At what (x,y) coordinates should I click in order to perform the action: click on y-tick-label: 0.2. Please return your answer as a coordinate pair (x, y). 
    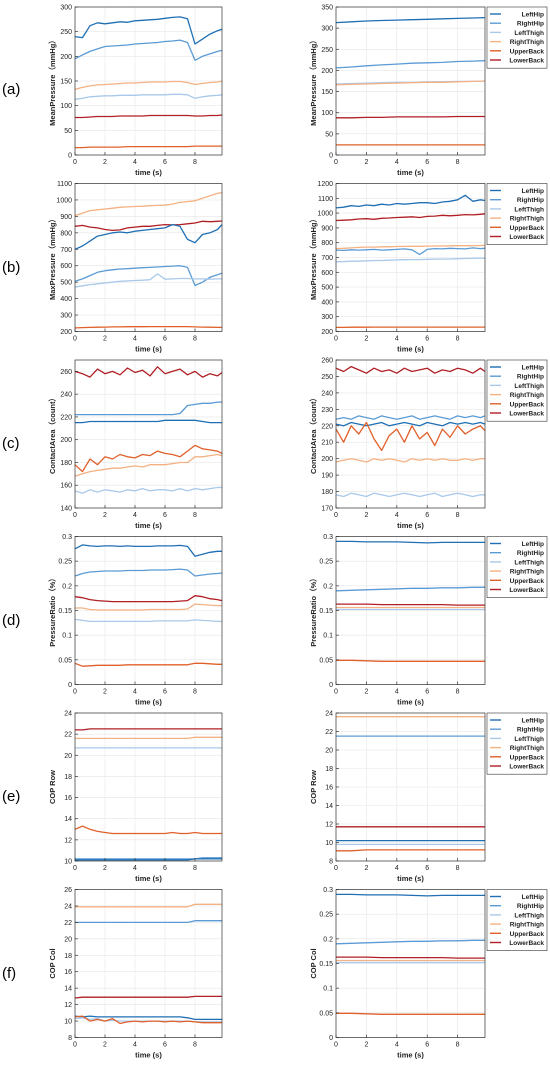
    Looking at the image, I should click on (67, 586).